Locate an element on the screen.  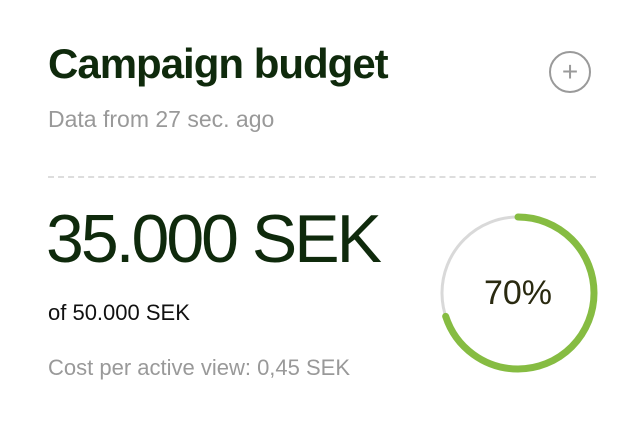
progress-ring is located at coordinates (518, 293).